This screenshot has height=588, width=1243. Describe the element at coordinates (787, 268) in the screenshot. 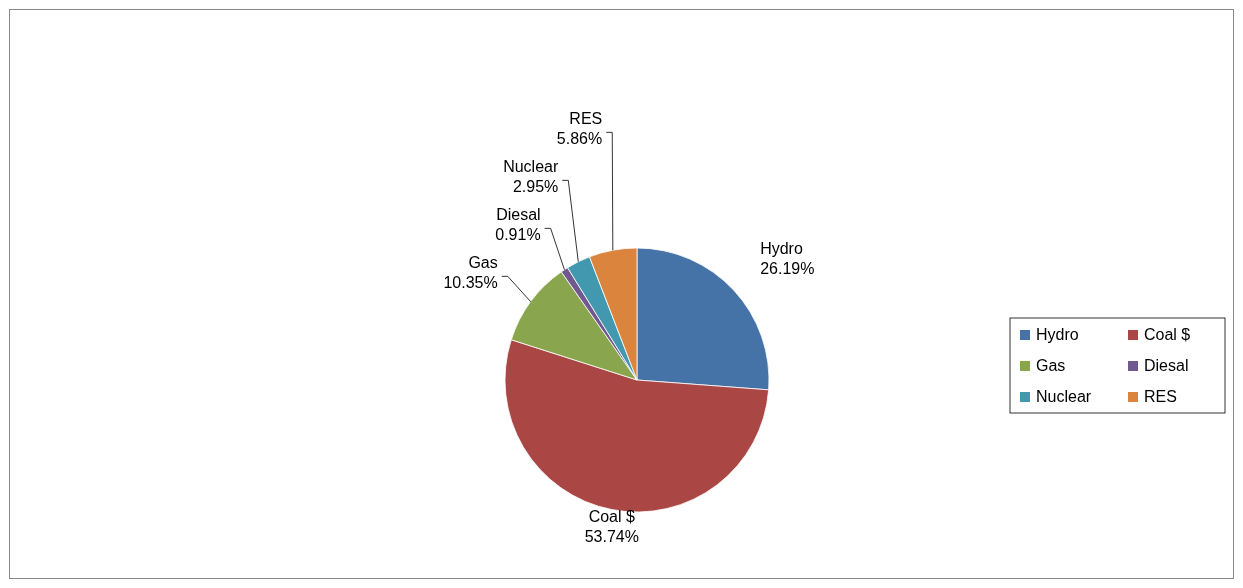

I see `data-label: 26.19%` at that location.